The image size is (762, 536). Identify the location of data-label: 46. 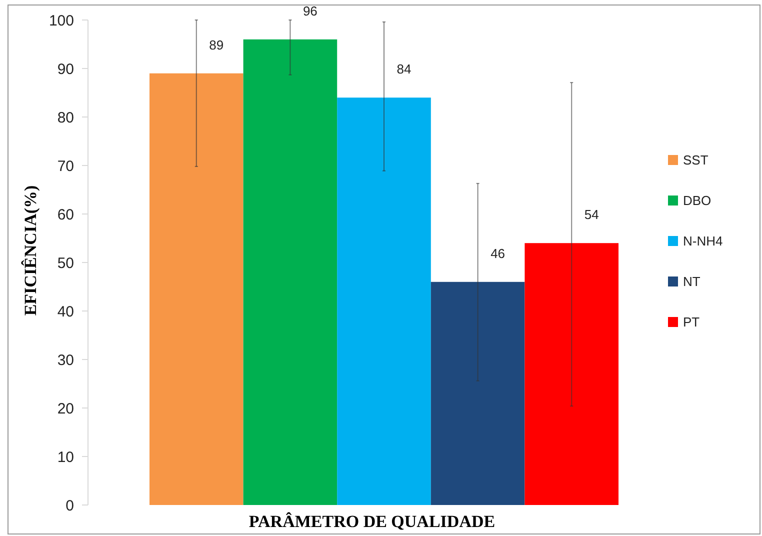
(498, 253).